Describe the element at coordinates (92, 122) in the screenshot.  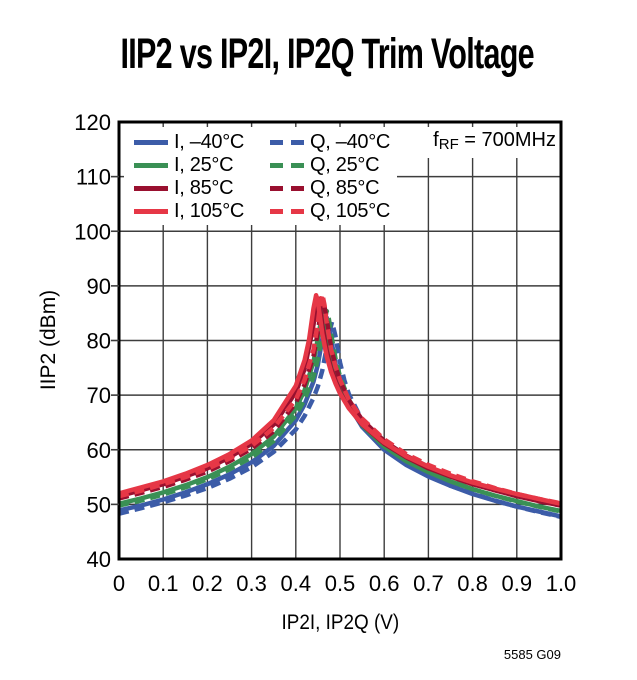
I see `y-tick-label: 120` at that location.